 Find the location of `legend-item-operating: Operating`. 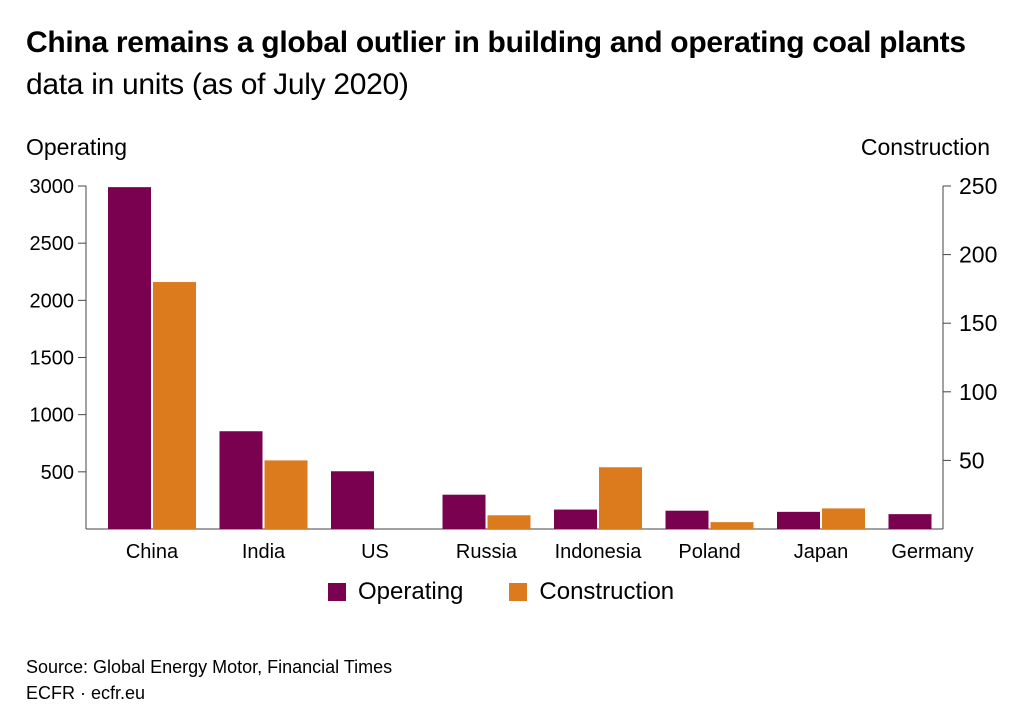

legend-item-operating: Operating is located at coordinates (395, 592).